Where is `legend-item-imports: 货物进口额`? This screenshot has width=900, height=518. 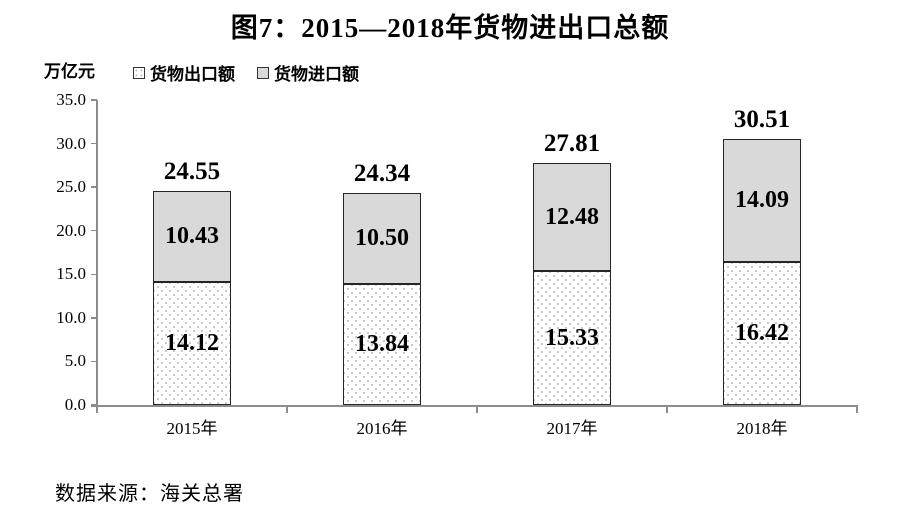 legend-item-imports: 货物进口额 is located at coordinates (308, 72).